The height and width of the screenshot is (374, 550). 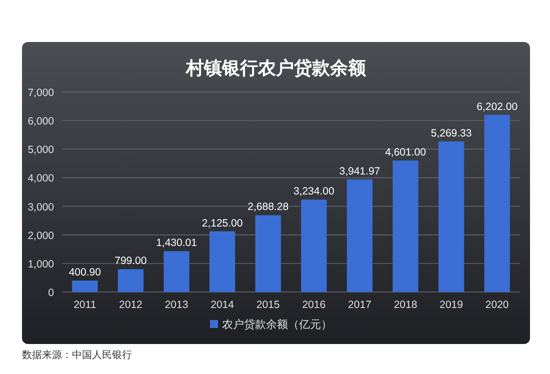 What do you see at coordinates (41, 93) in the screenshot?
I see `y-tick-label: 7,000` at bounding box center [41, 93].